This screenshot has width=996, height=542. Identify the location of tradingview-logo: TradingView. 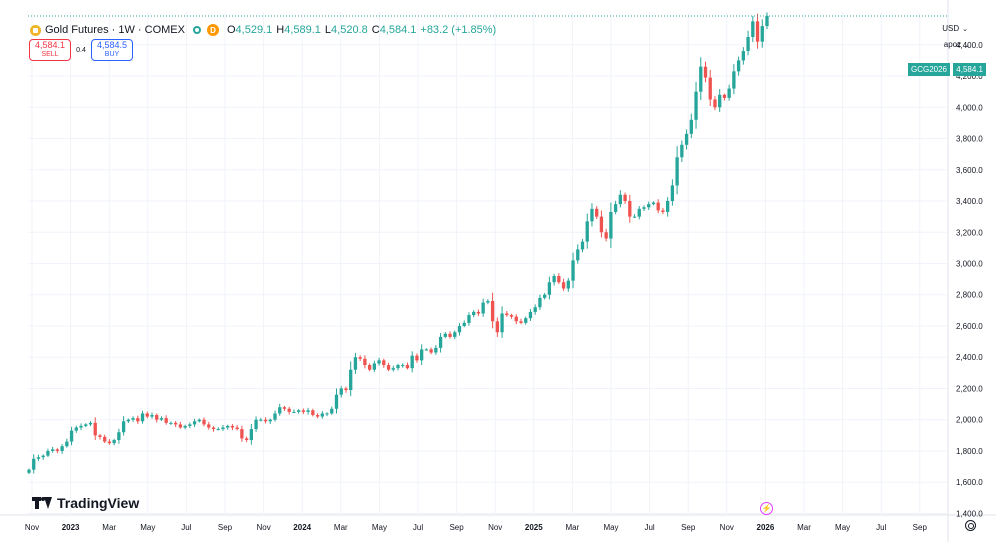
(85, 503).